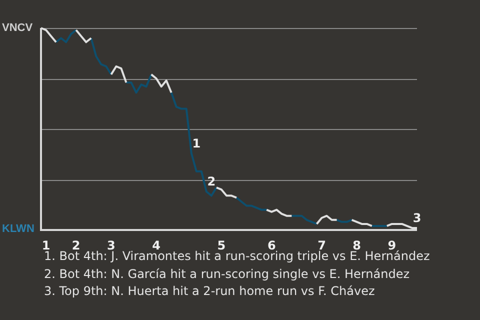 The image size is (480, 320). I want to click on annotation: 2, so click(211, 181).